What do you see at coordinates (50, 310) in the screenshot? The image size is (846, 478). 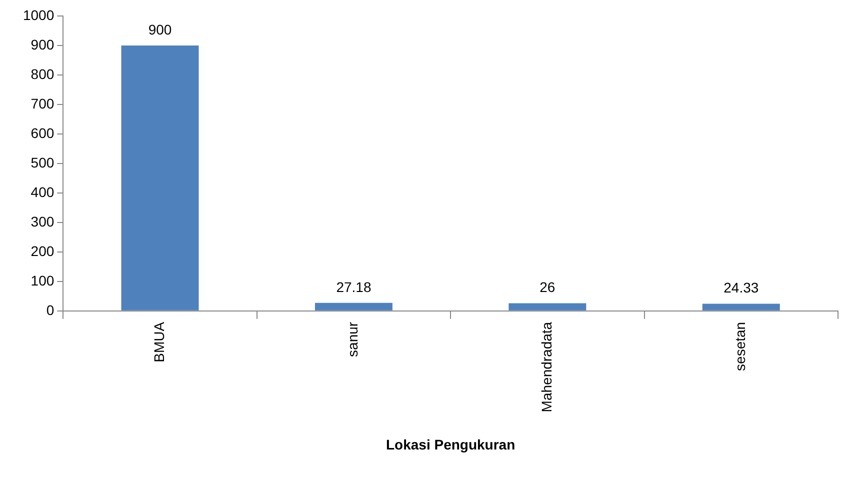 I see `y-tick-label: 0` at bounding box center [50, 310].